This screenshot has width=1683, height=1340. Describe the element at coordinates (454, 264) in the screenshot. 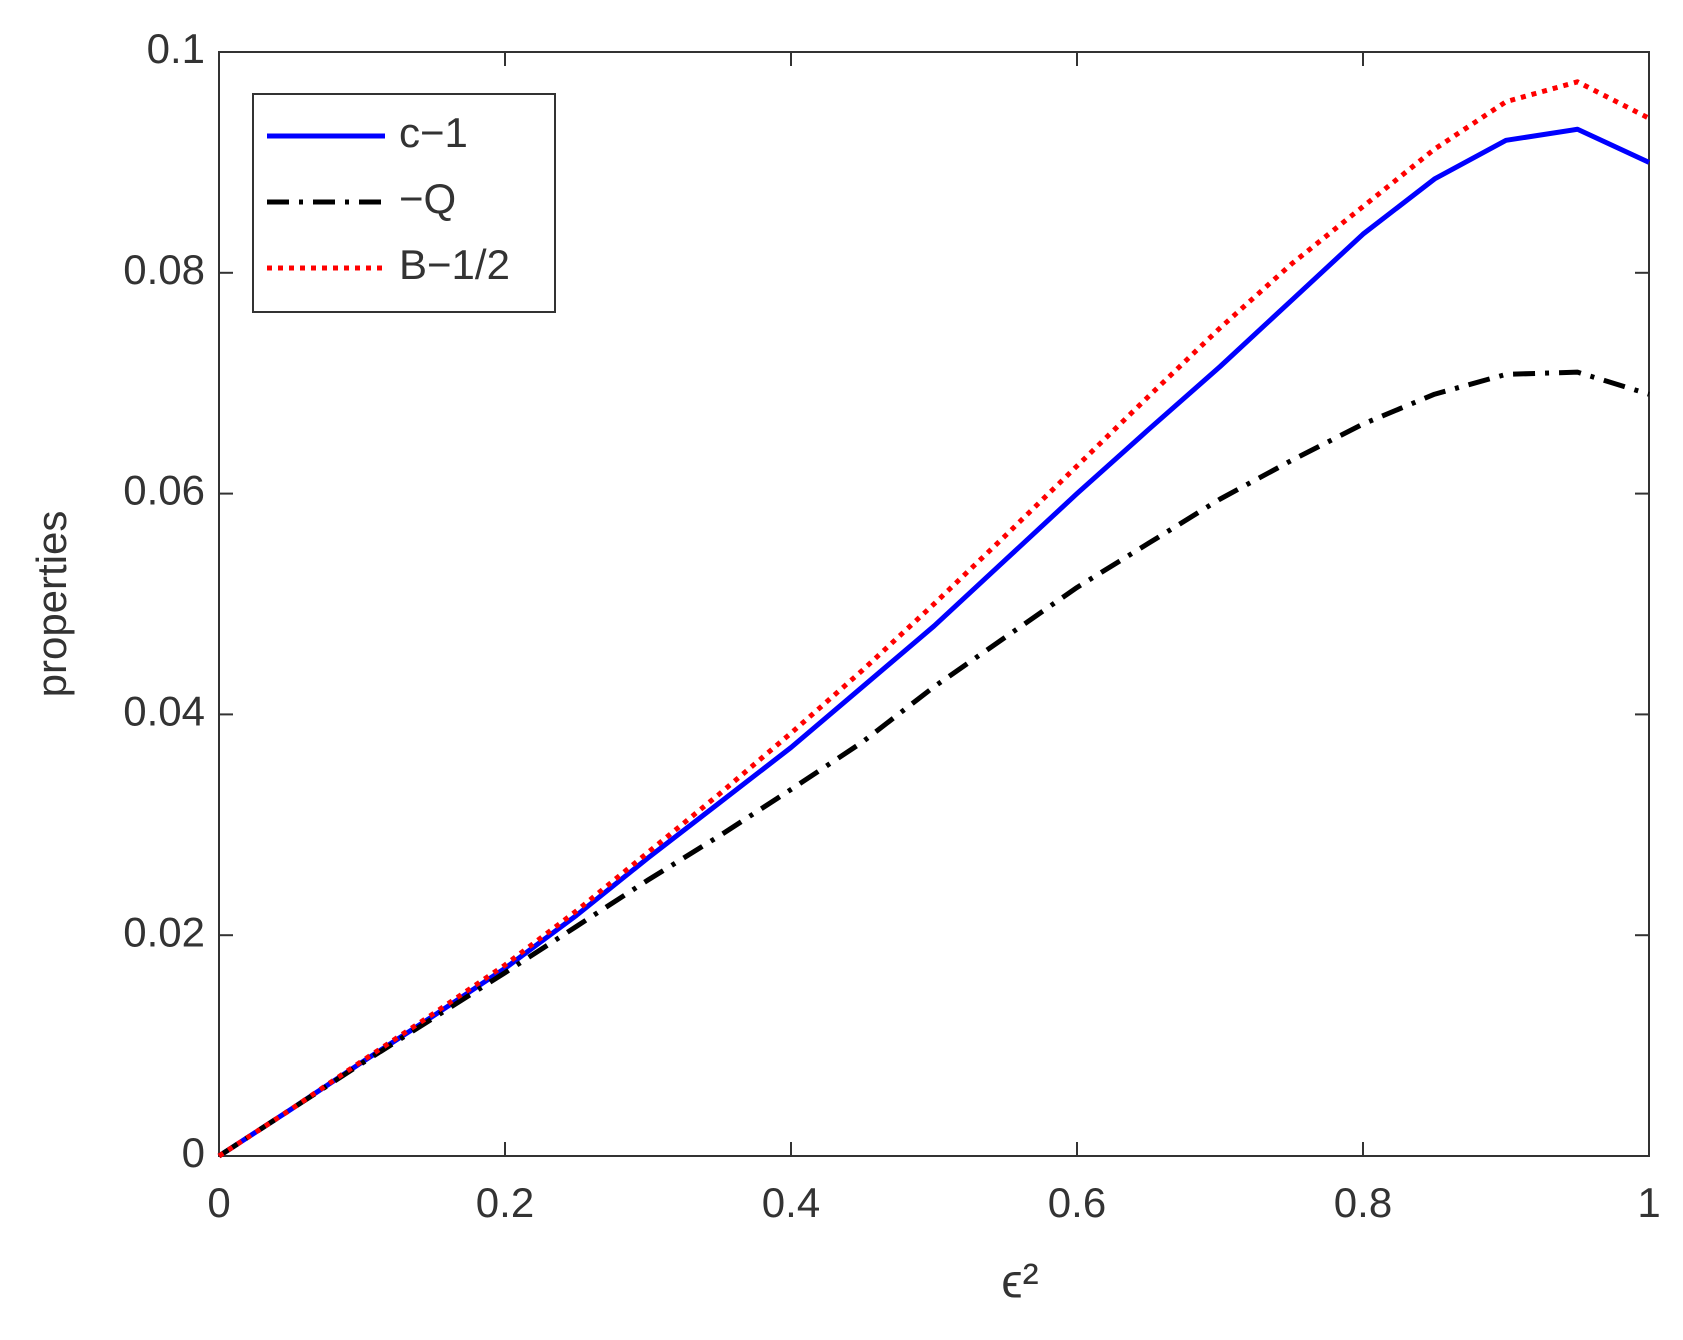

I see `legend-label: B−1/2` at that location.